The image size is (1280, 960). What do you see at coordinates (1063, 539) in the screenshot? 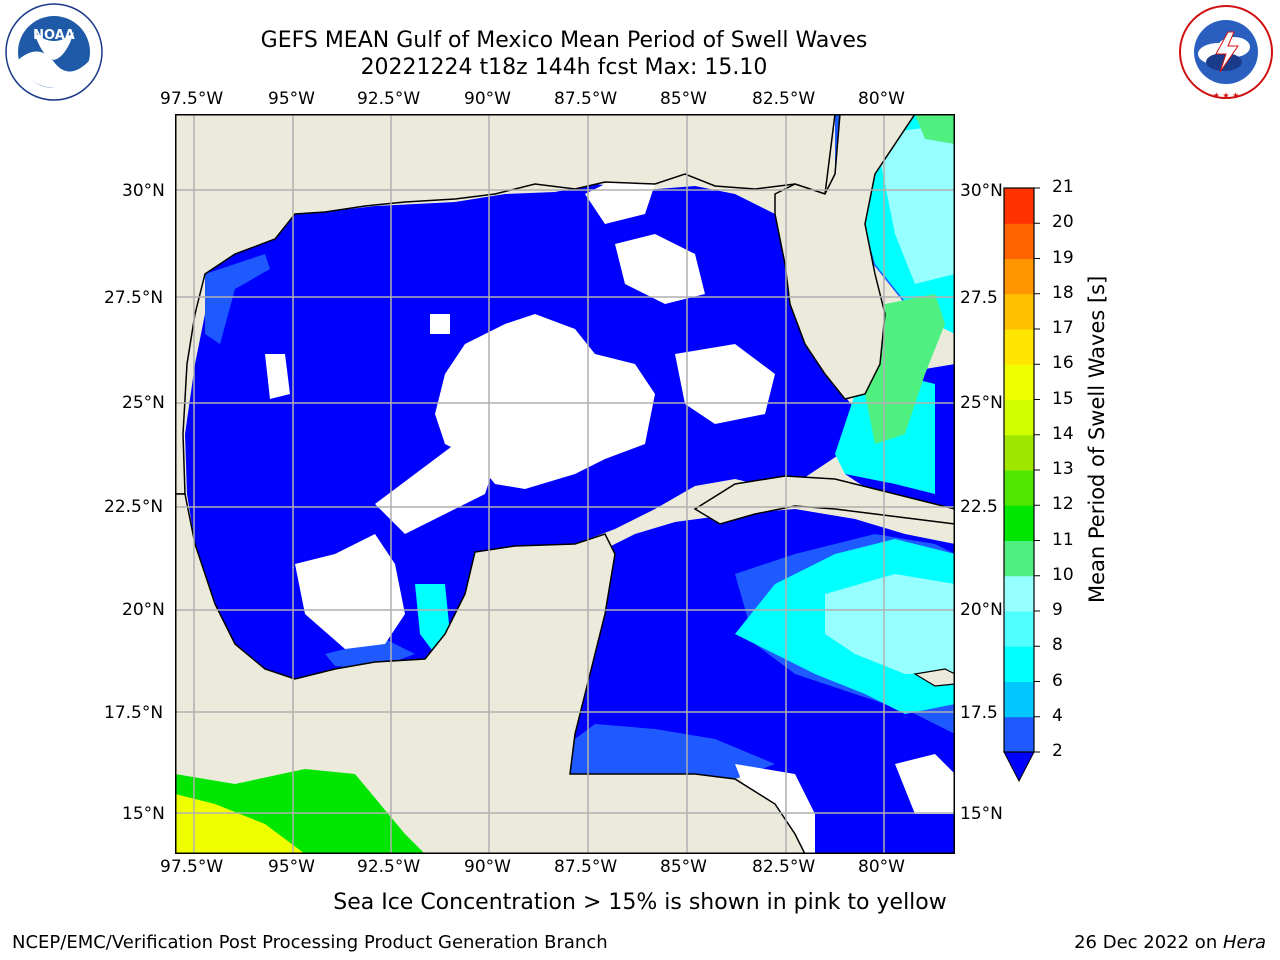
I see `colorbar-tick-label: 11` at bounding box center [1063, 539].